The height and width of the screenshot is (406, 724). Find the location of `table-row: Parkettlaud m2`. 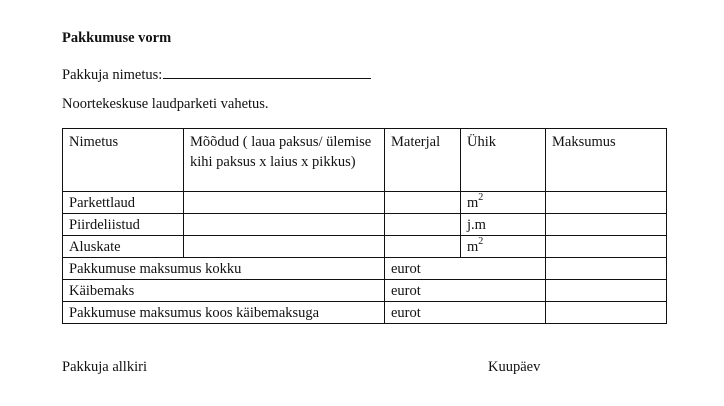

table-row: Parkettlaud m2 is located at coordinates (364, 202).